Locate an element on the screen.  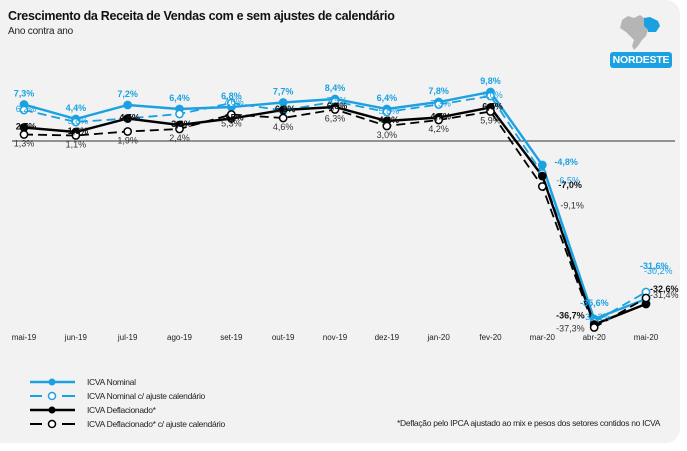
data-label: 5,8% is located at coordinates (389, 111).